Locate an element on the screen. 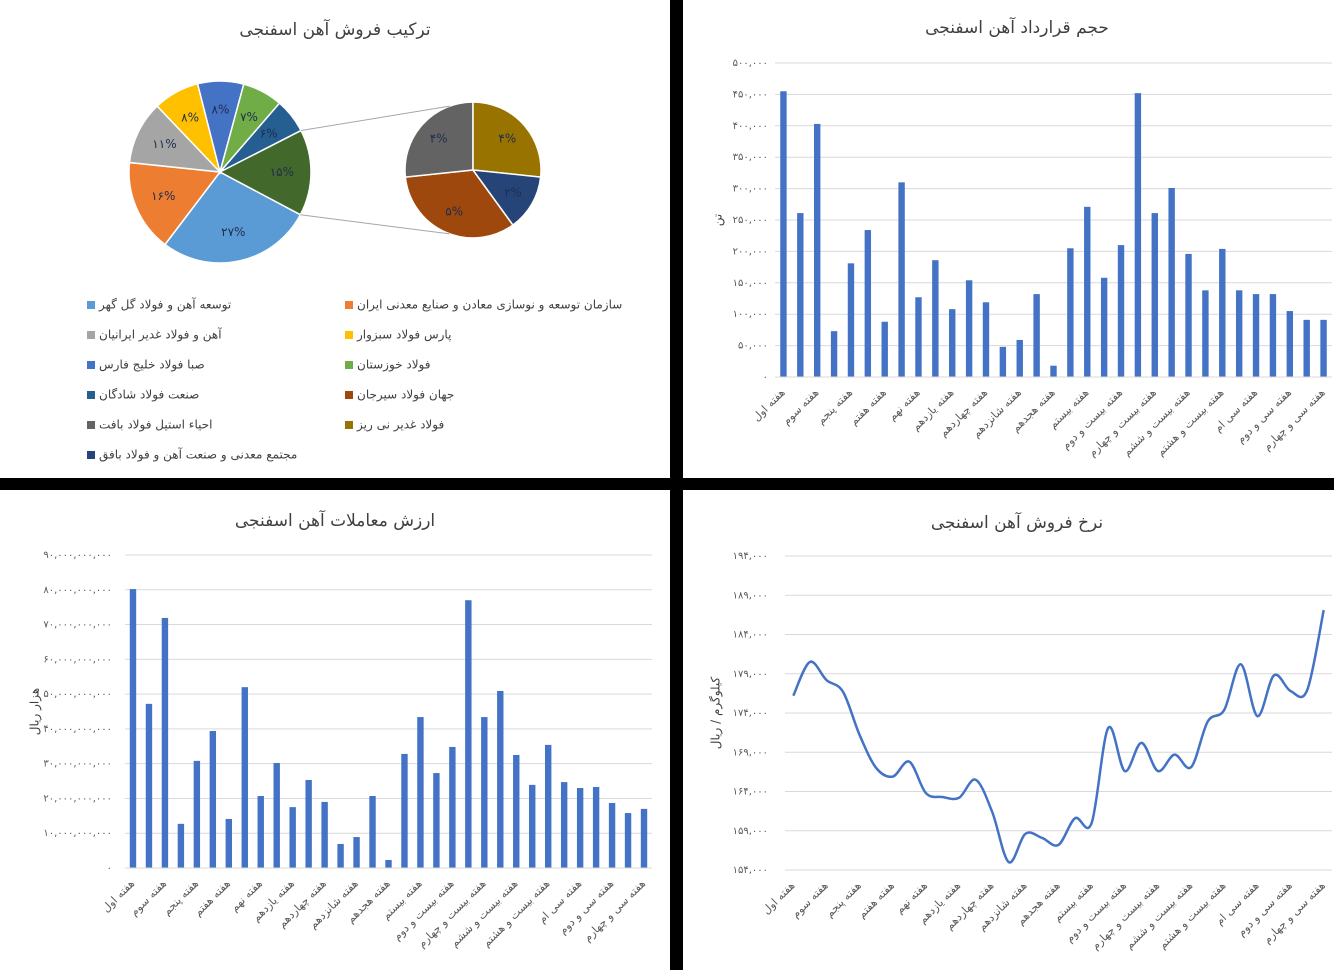 The width and height of the screenshot is (1334, 970). y-axis-title: تن is located at coordinates (718, 220).